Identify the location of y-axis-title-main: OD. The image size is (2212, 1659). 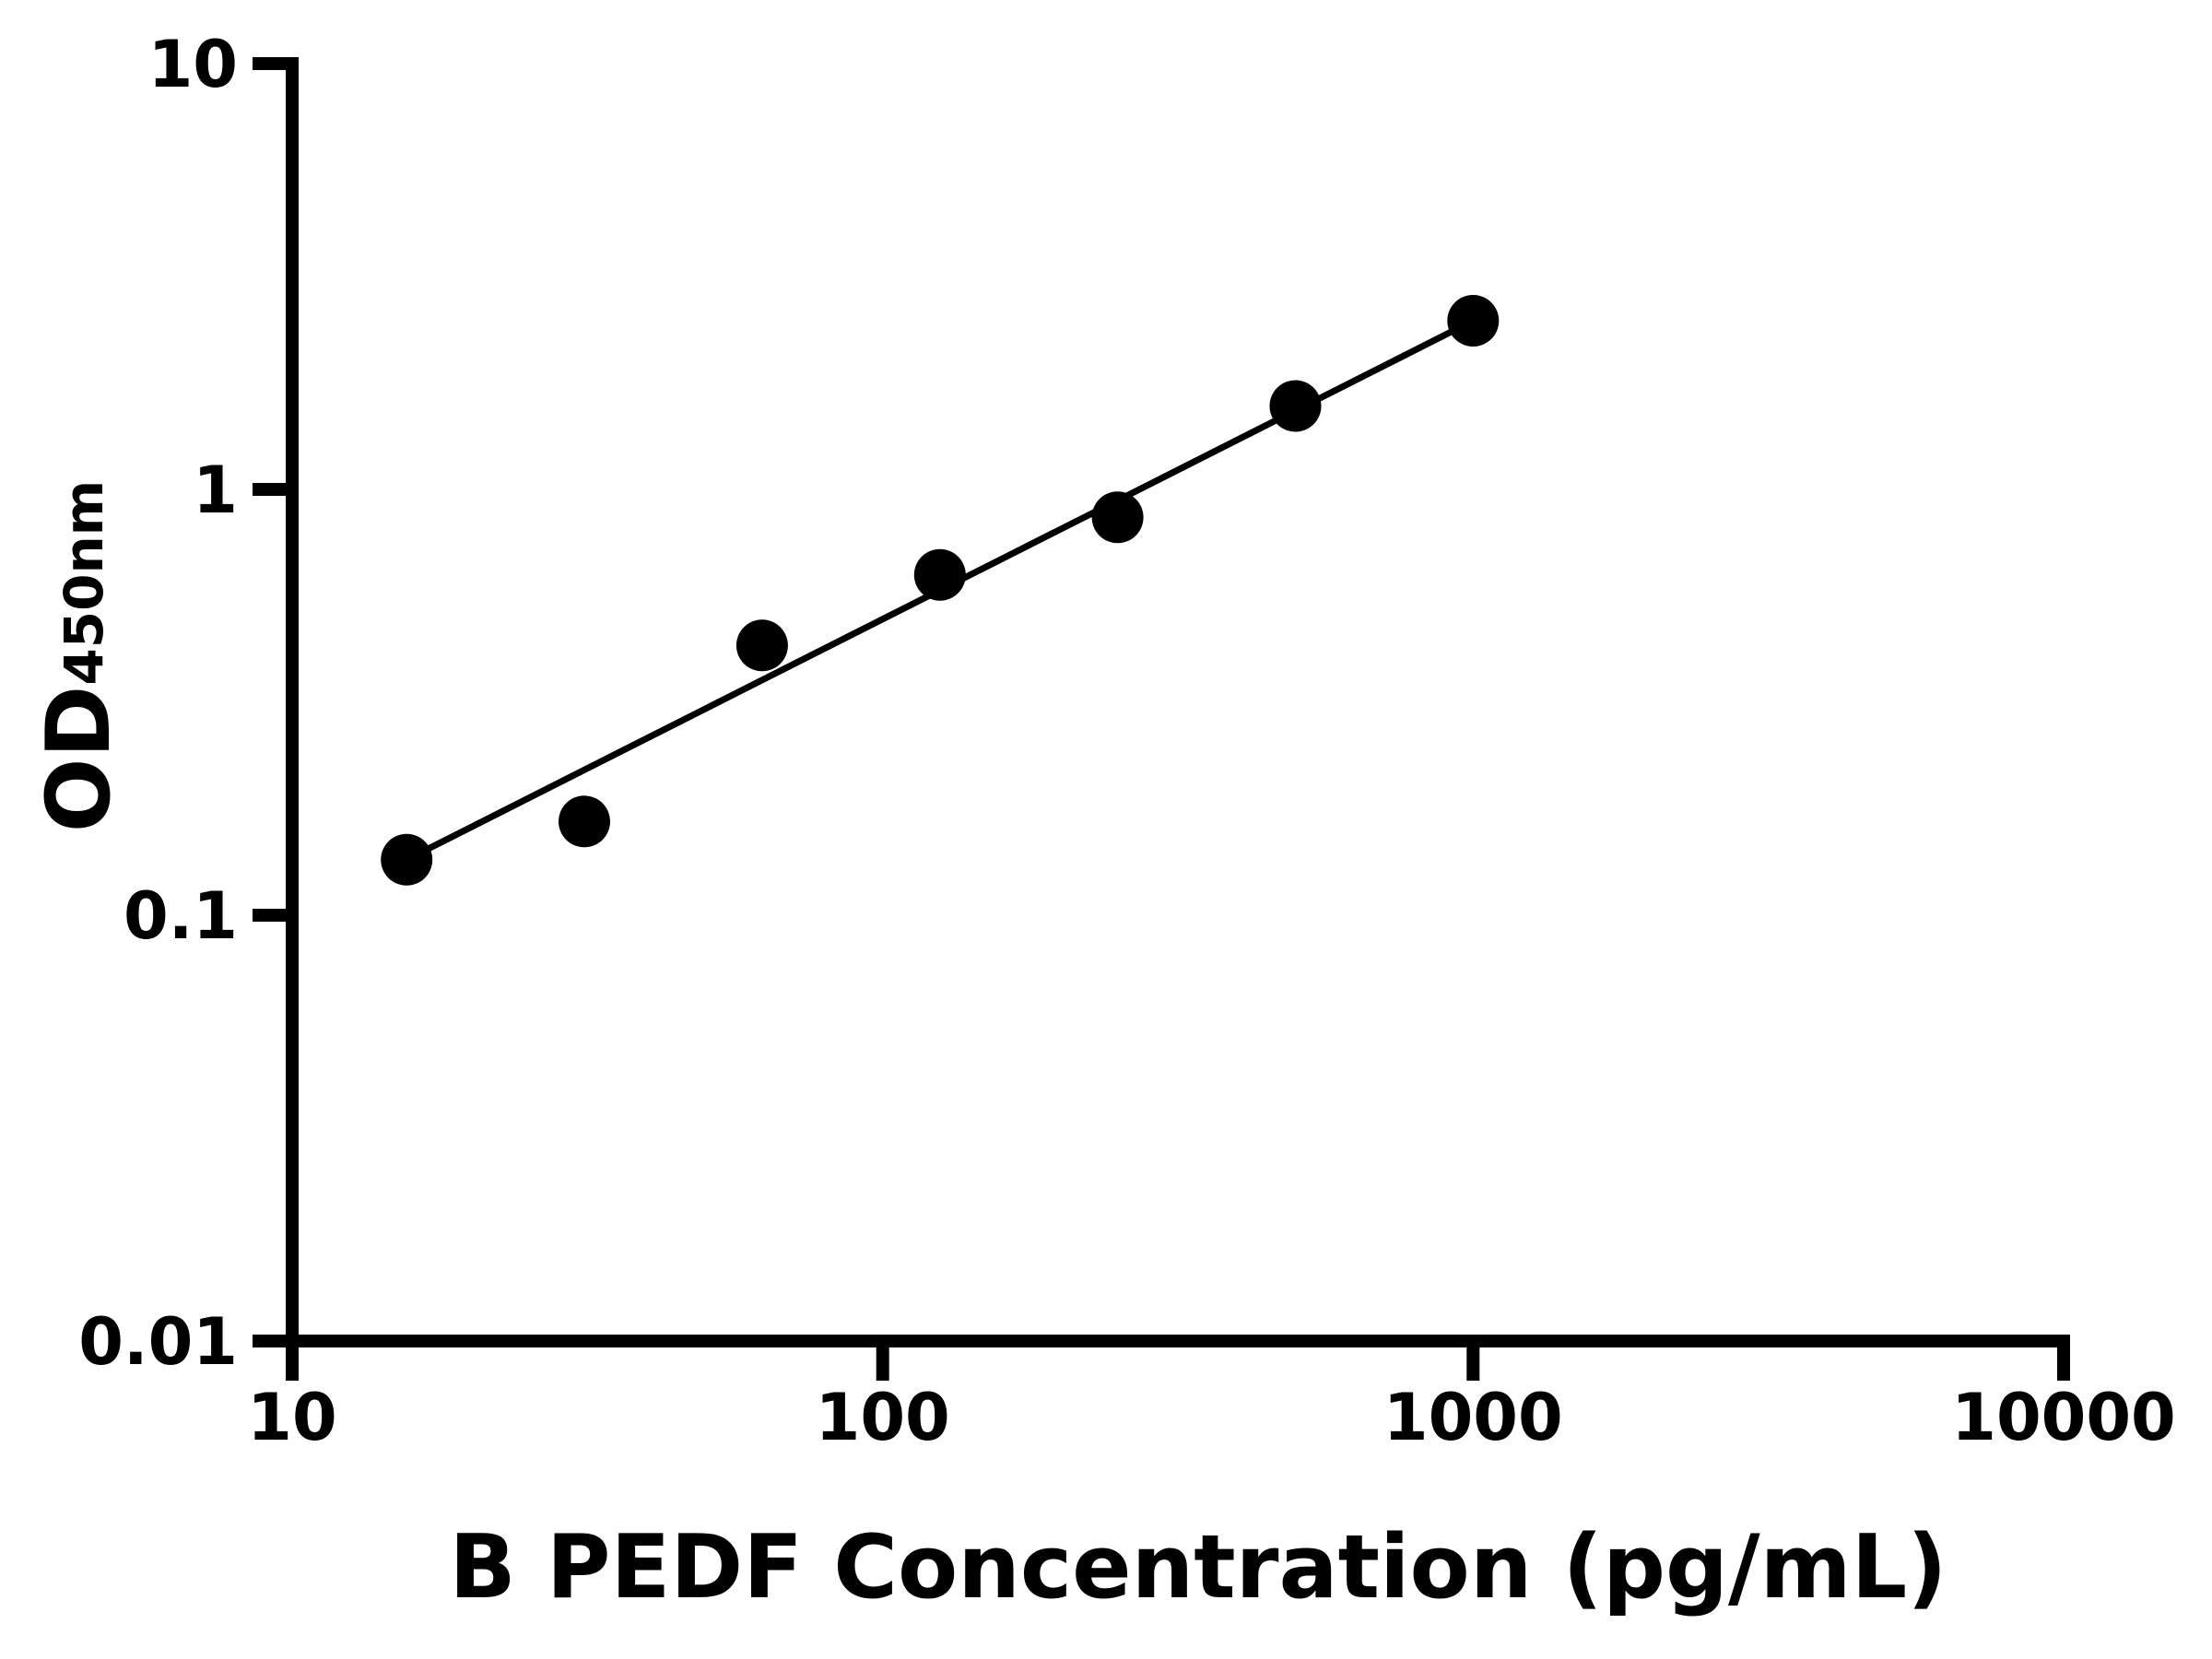
(79, 759).